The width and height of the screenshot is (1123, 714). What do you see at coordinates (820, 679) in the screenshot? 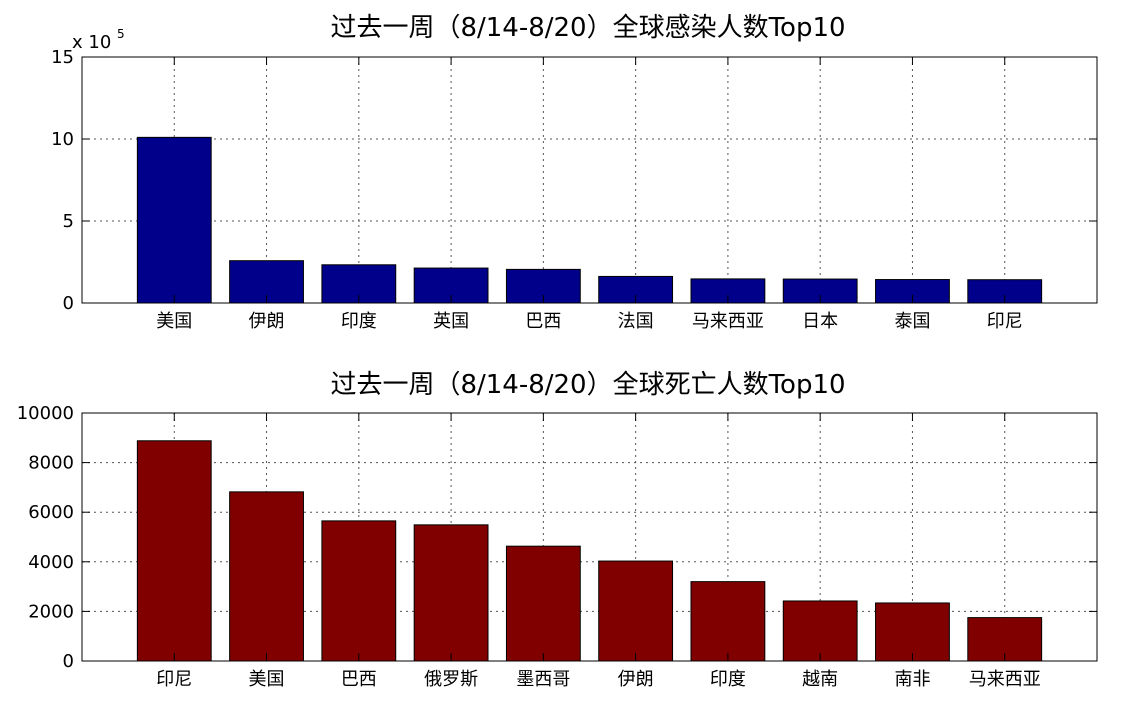
I see `x-tick-label: 越南` at bounding box center [820, 679].